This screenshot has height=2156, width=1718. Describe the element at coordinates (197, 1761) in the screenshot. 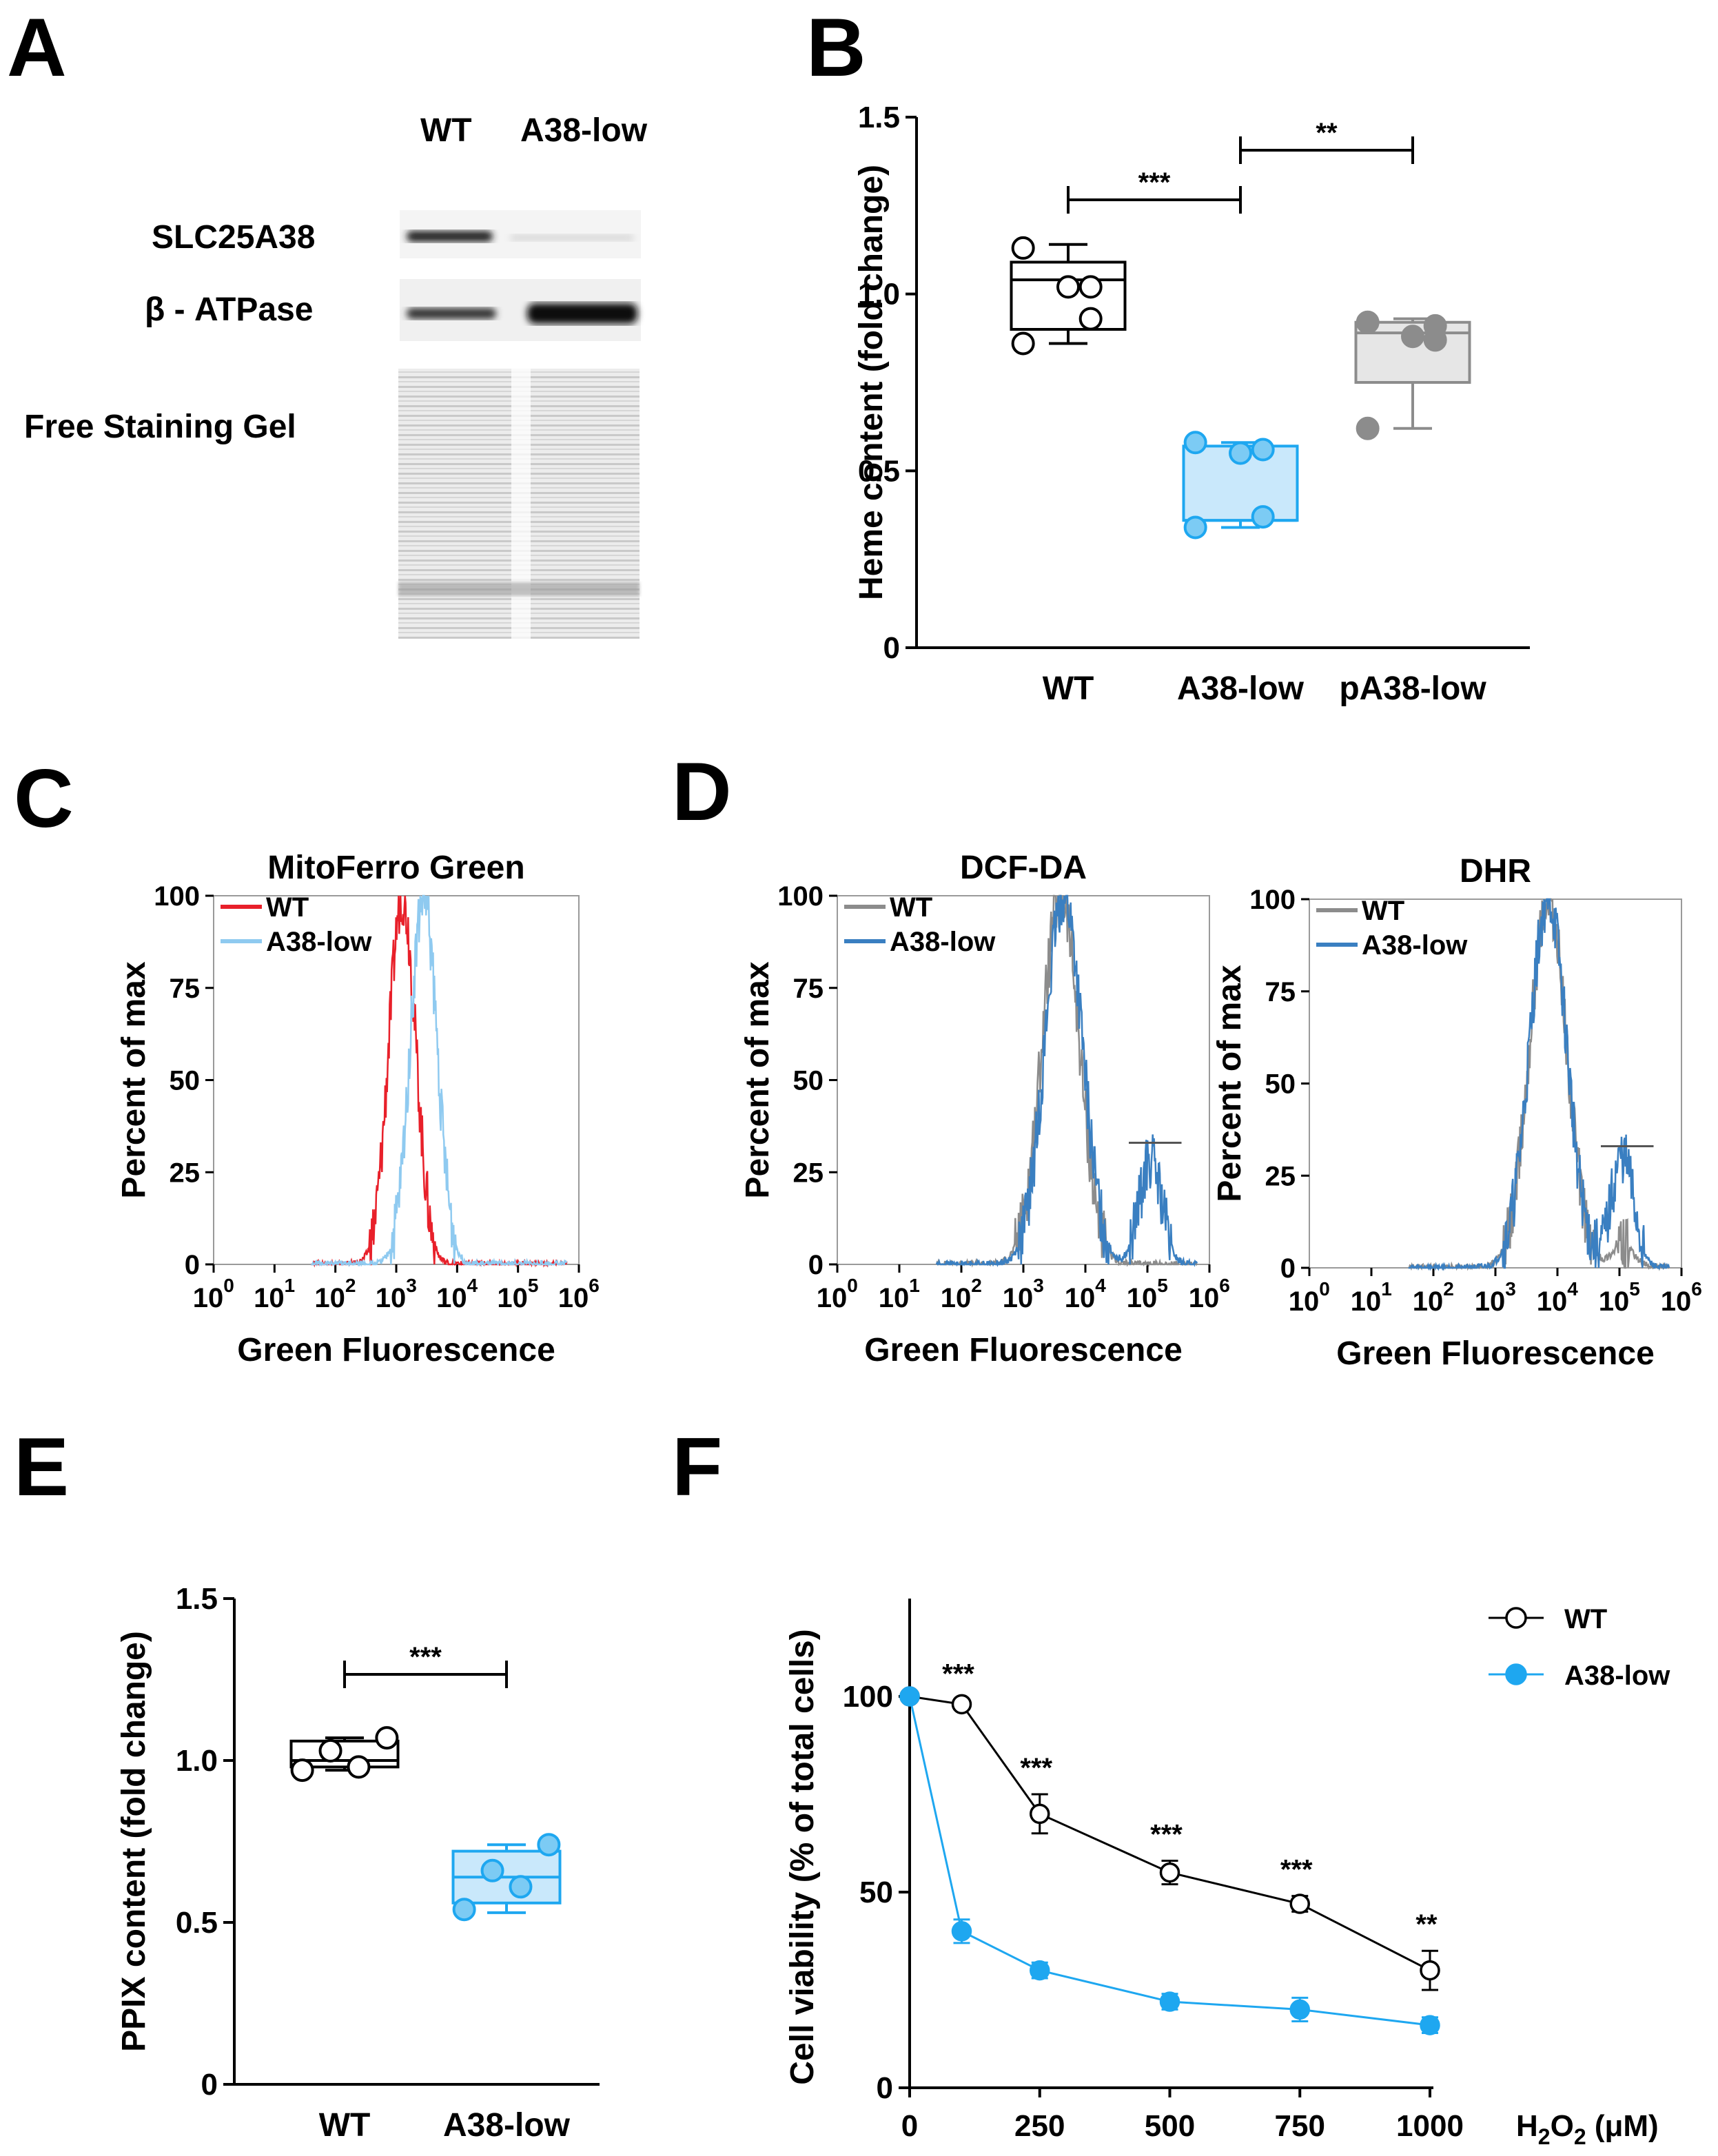

I see `y-tick-label: 1.0` at that location.